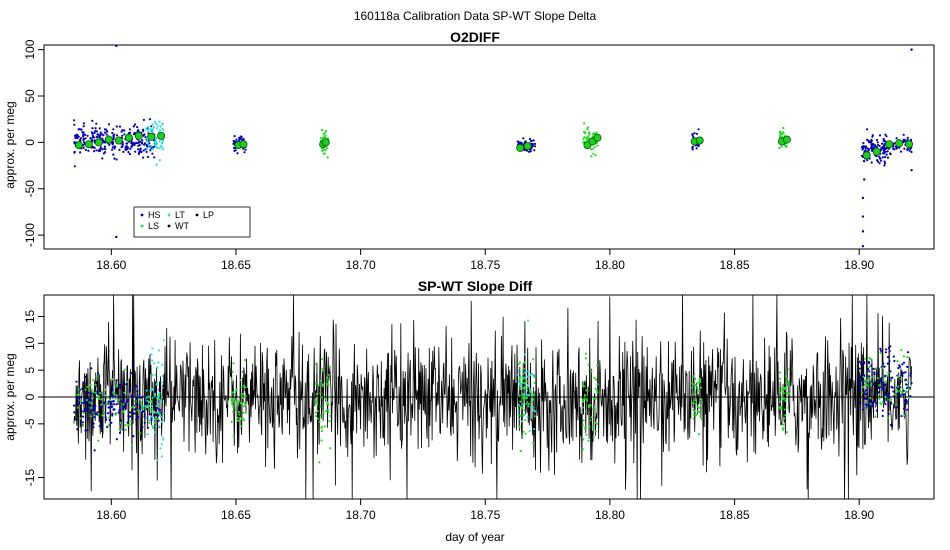 Image resolution: width=950 pixels, height=550 pixels. I want to click on outlier-point, so click(864, 179).